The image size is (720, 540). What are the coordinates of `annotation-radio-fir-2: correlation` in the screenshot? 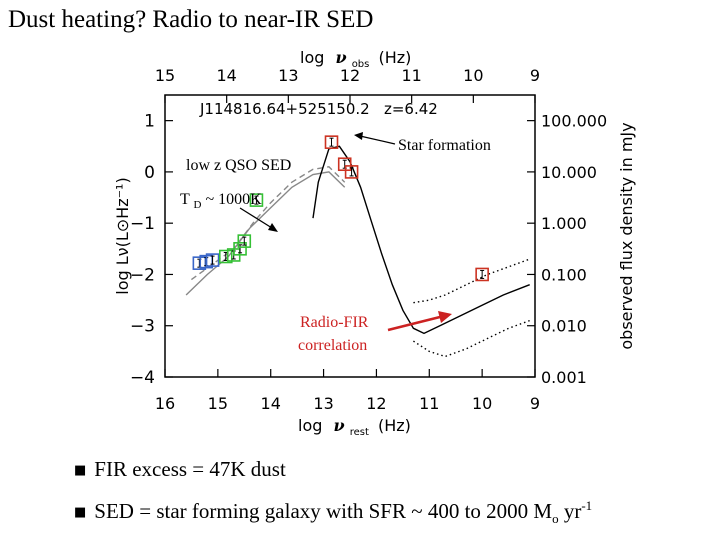 It's located at (332, 345).